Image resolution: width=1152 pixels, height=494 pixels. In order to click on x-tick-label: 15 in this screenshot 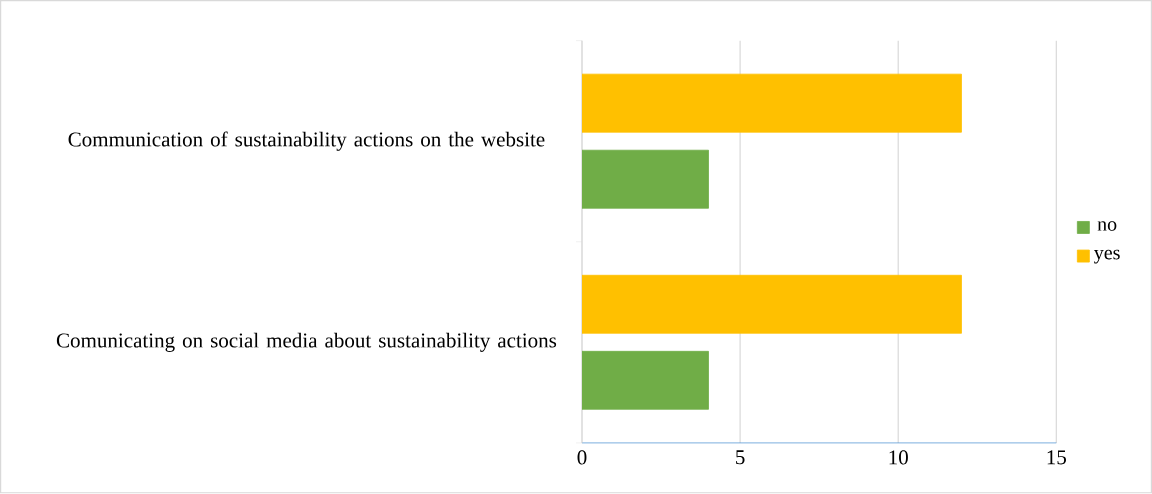, I will do `click(1056, 457)`.